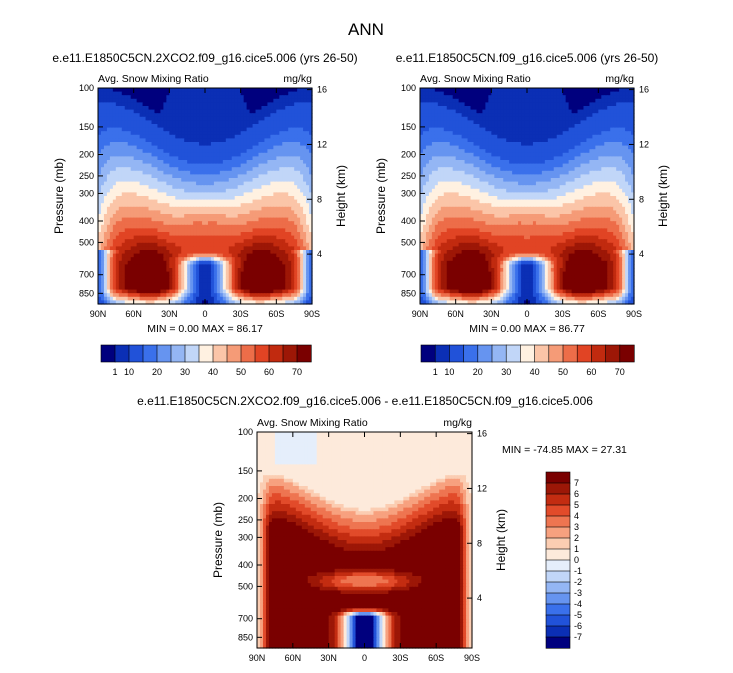  I want to click on colorbar-label: 30, so click(185, 372).